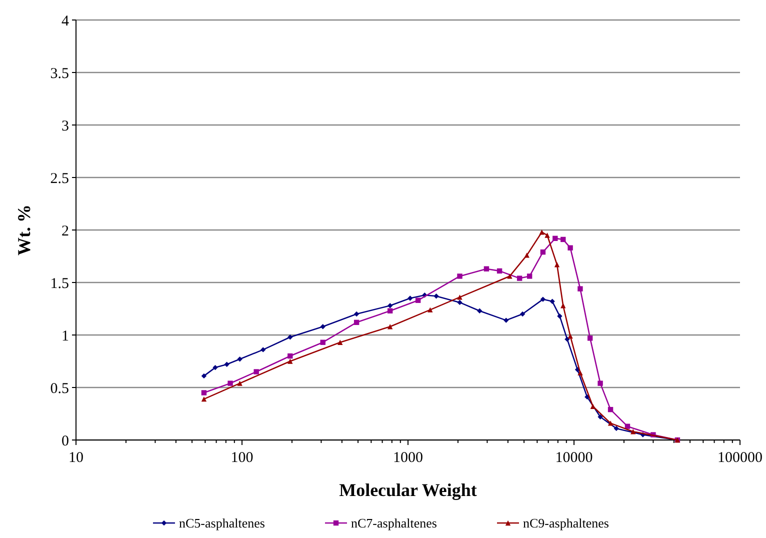 This screenshot has width=766, height=538. What do you see at coordinates (242, 458) in the screenshot?
I see `x-tick-label: 100` at bounding box center [242, 458].